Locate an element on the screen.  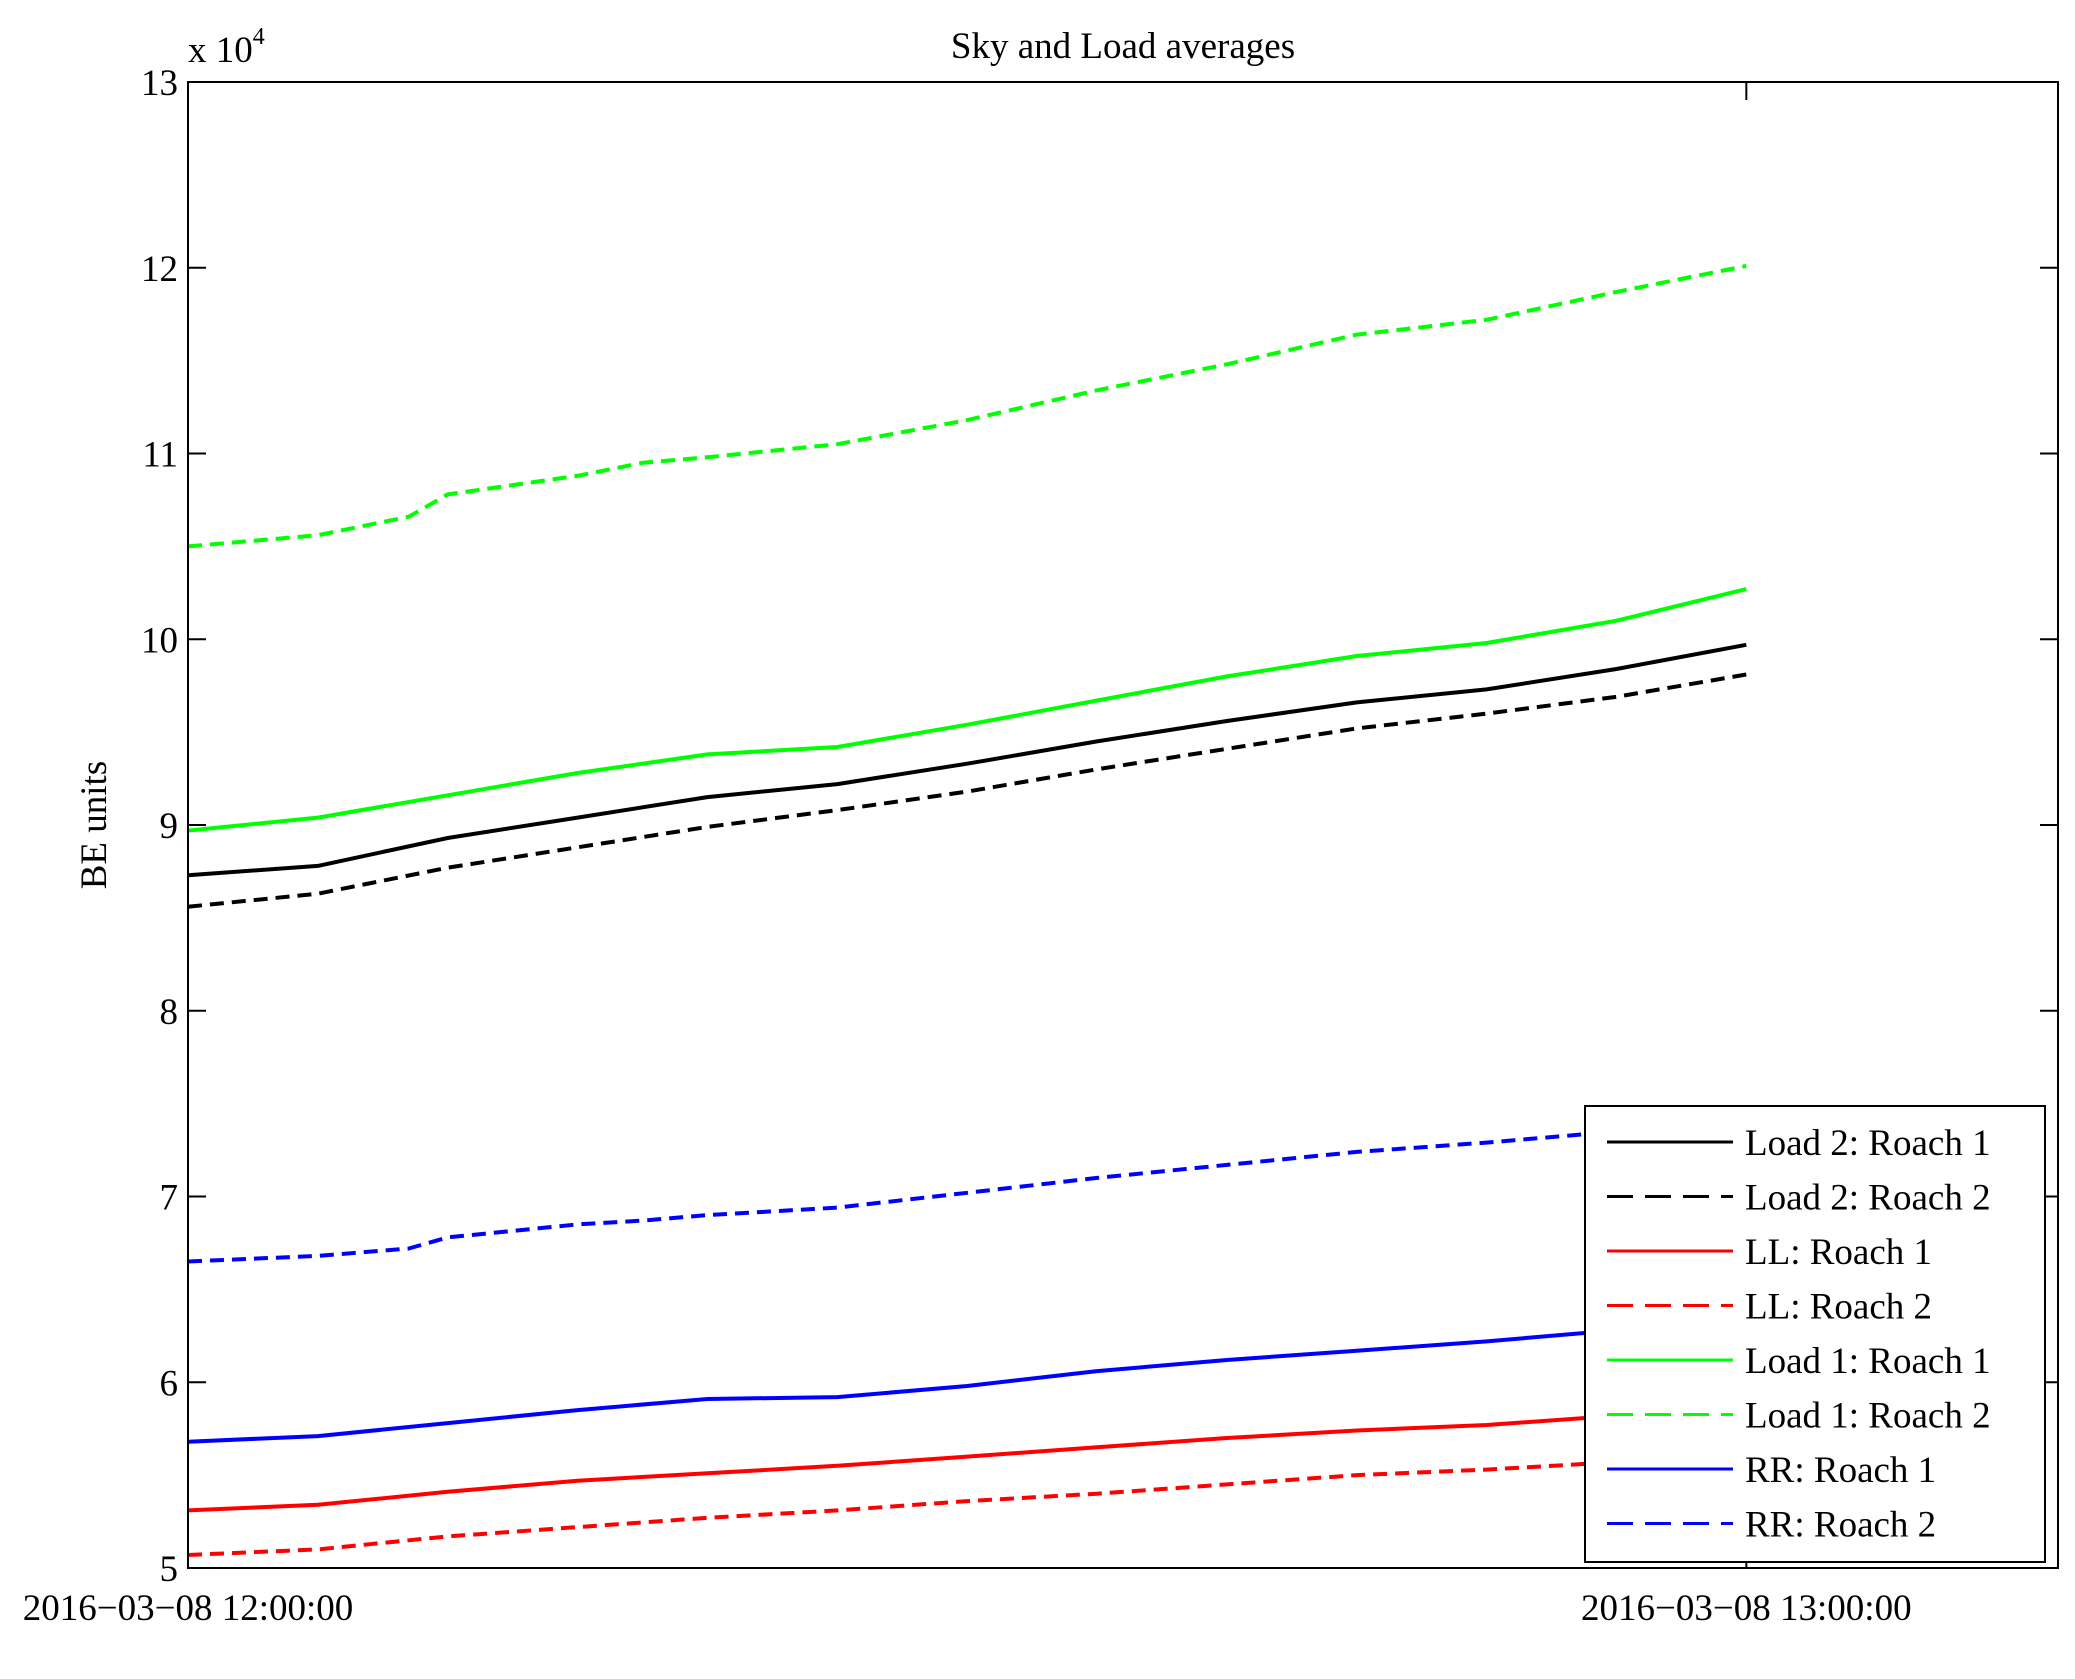
y-multiplier-exponent: 4 is located at coordinates (259, 37).